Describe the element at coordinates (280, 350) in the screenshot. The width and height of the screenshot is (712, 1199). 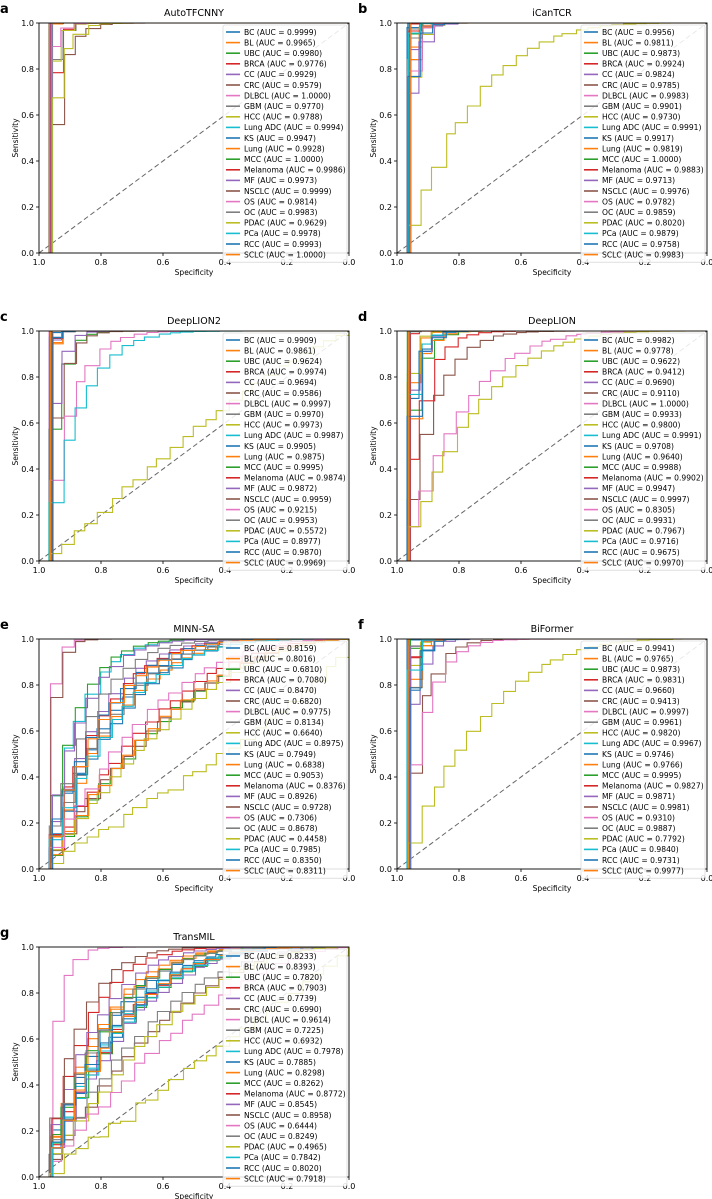
I see `legend-entry: BL (AUC = 0.9861)` at that location.